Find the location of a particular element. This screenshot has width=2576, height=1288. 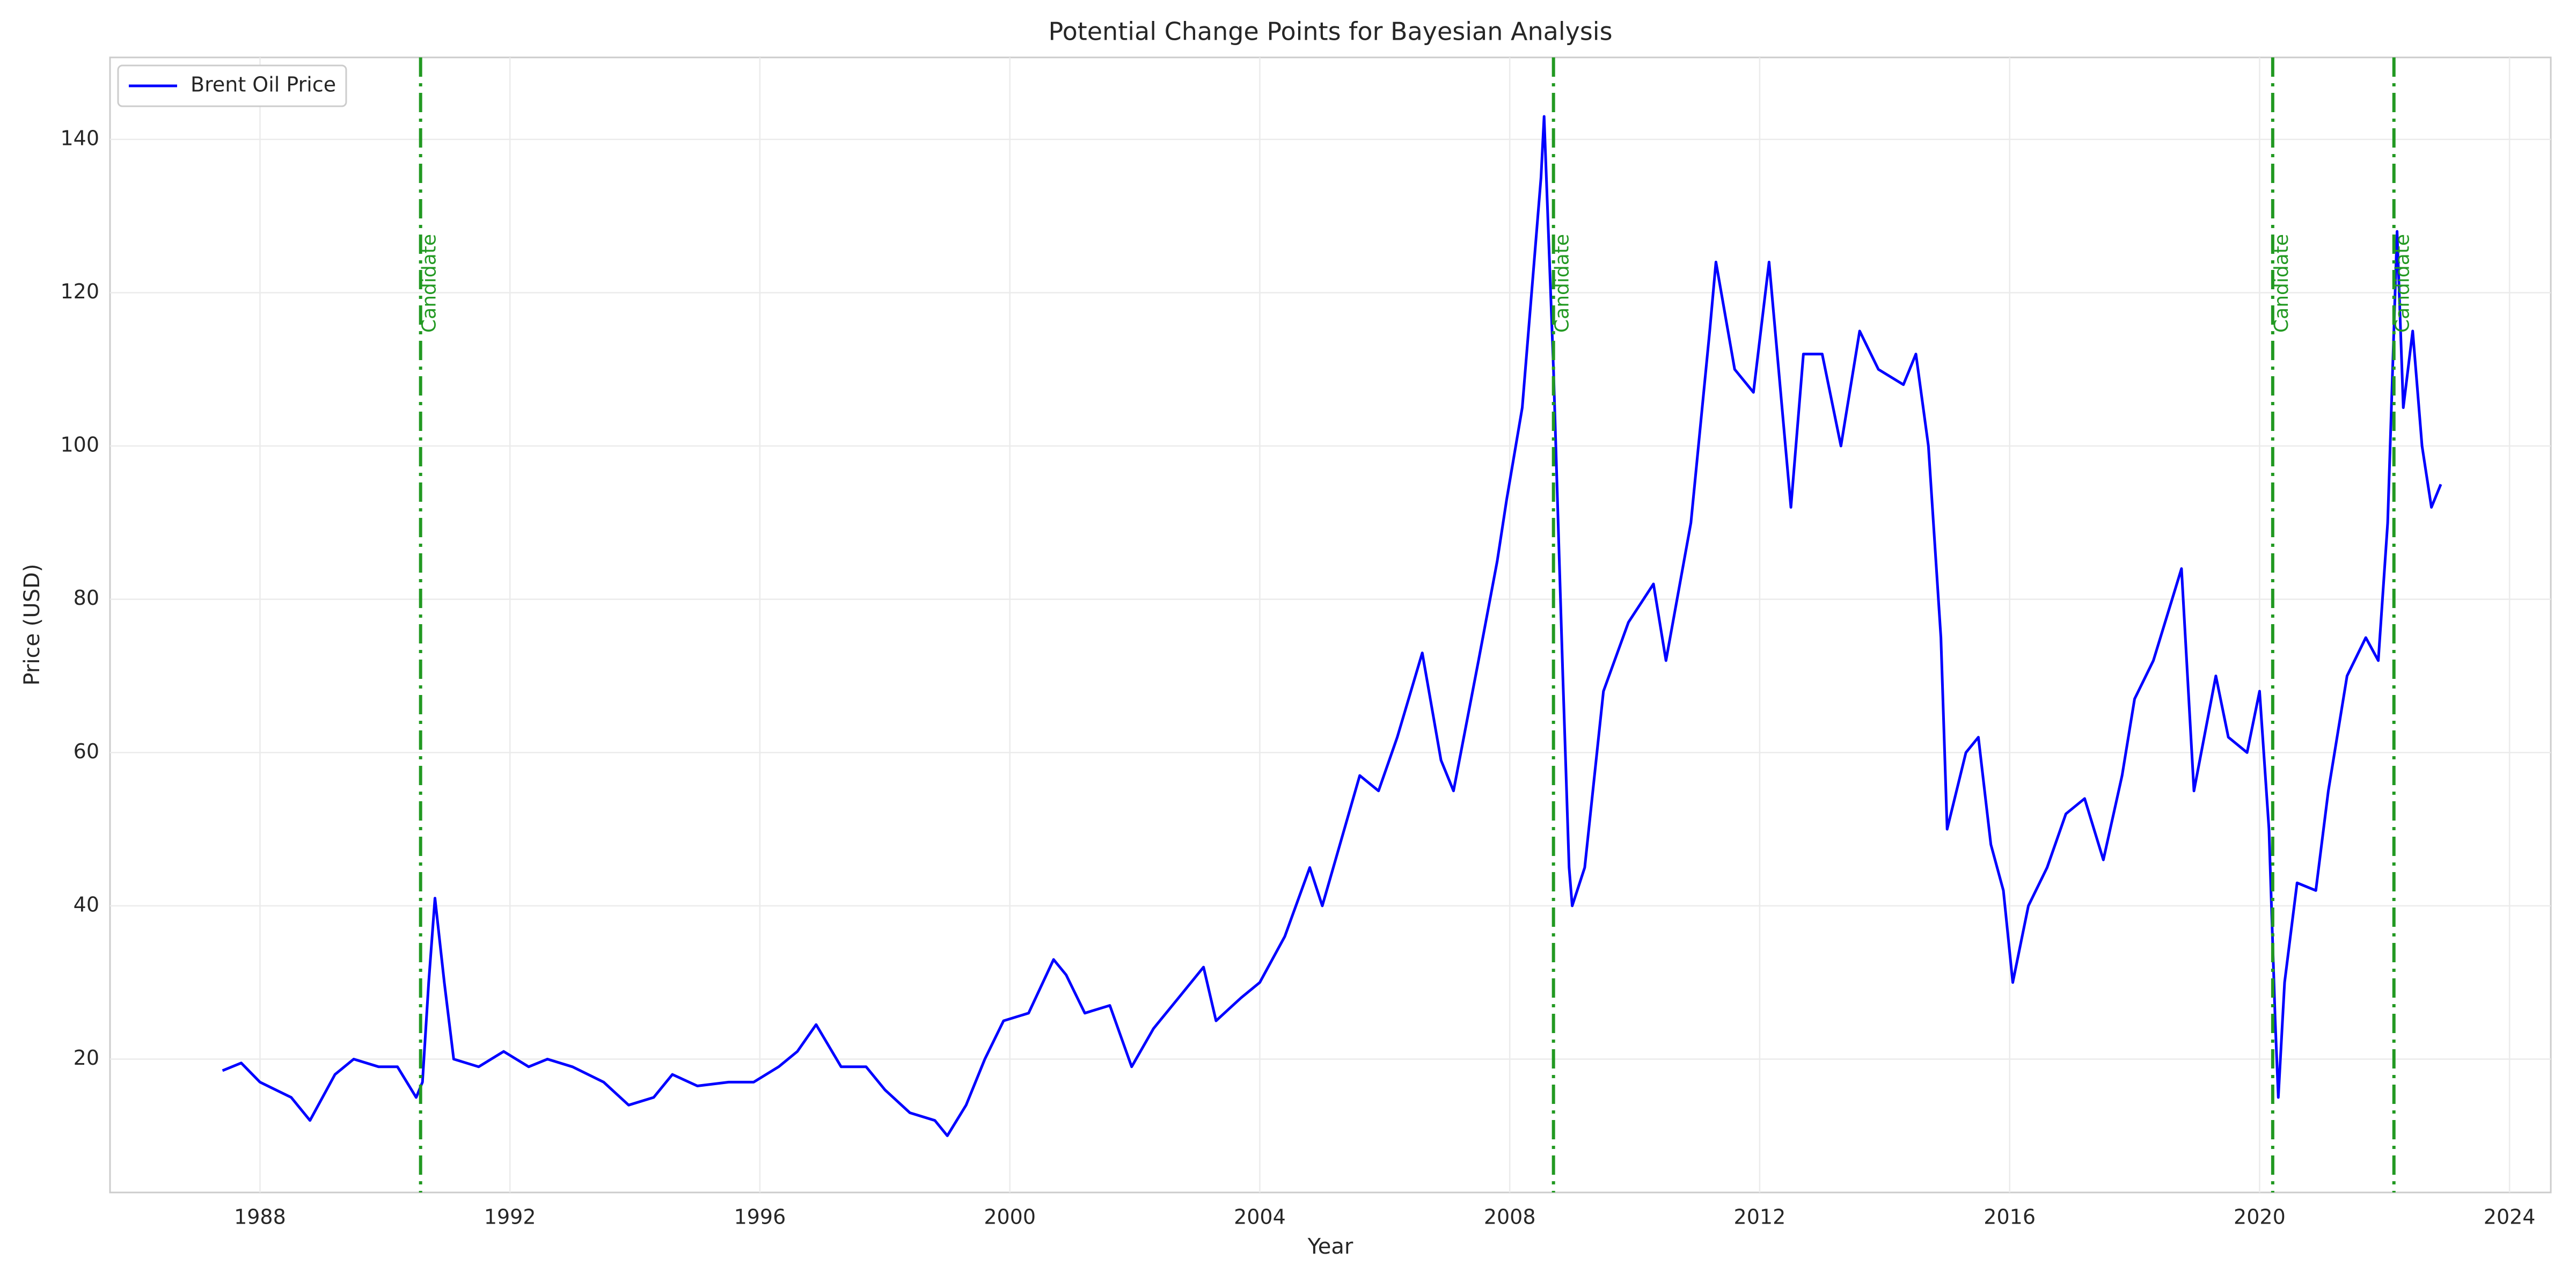

x-tick-label: 2000 is located at coordinates (1010, 1217).